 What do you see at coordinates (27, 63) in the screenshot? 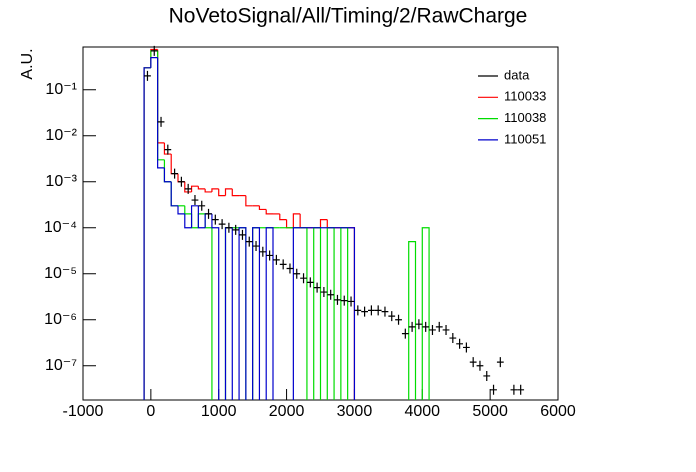
I see `y-axis-label: A.U.` at bounding box center [27, 63].